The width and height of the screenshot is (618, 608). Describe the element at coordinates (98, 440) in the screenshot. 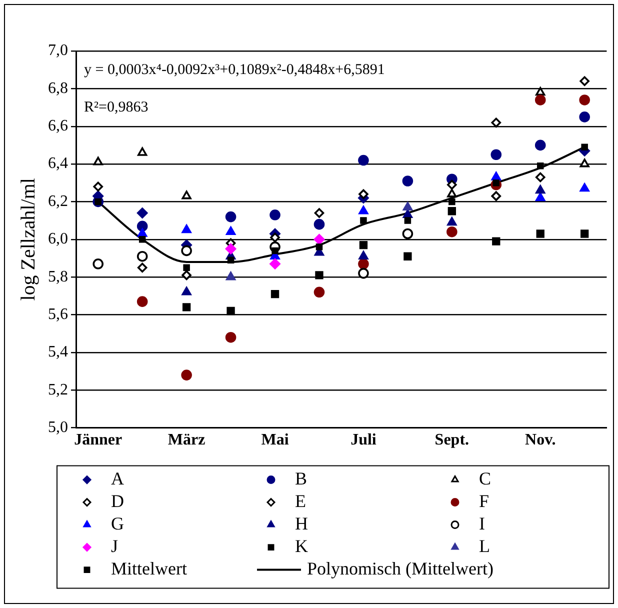

I see `x-tick-label: Jänner` at that location.